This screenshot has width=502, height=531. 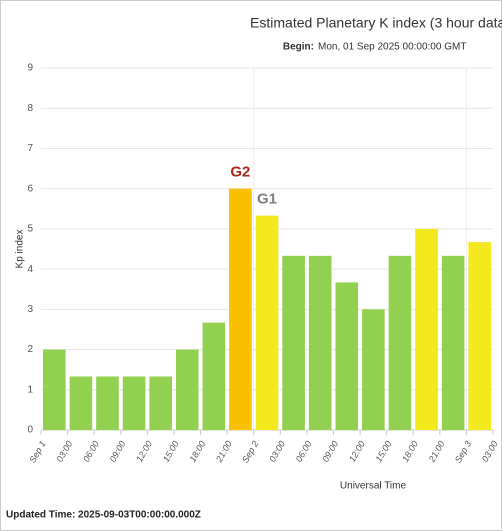 I want to click on y-tick-label: 8, so click(x=30, y=108).